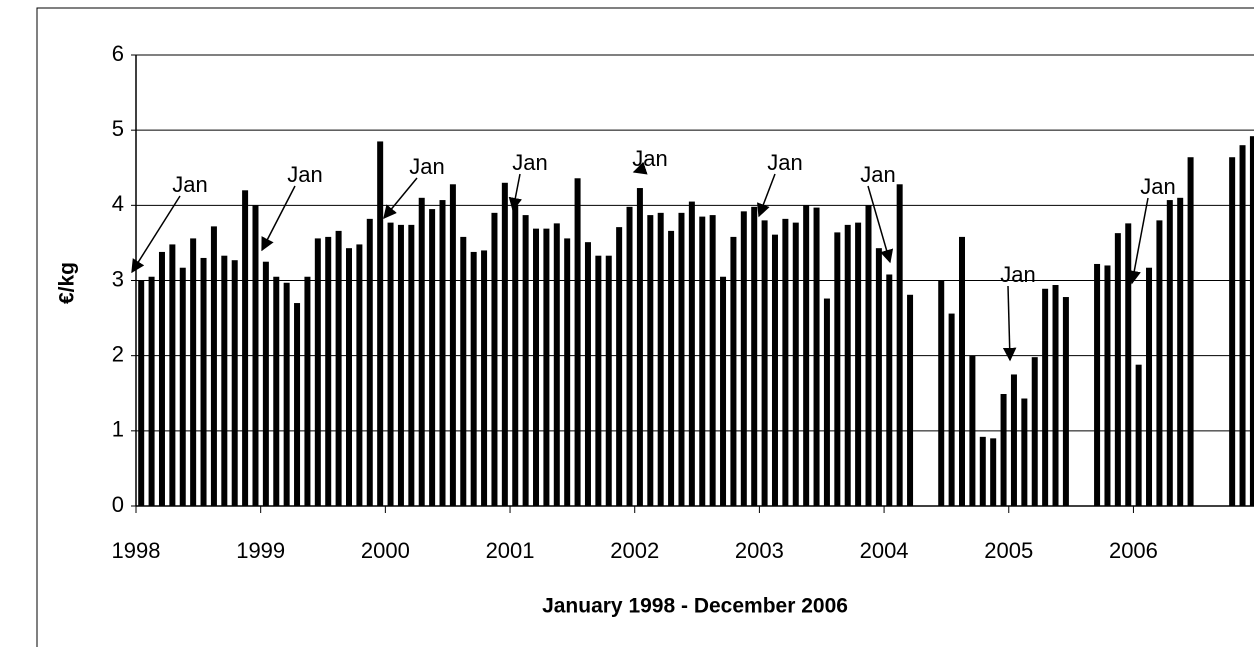 Image resolution: width=1254 pixels, height=647 pixels. What do you see at coordinates (634, 550) in the screenshot?
I see `x-tick-label: 2002` at bounding box center [634, 550].